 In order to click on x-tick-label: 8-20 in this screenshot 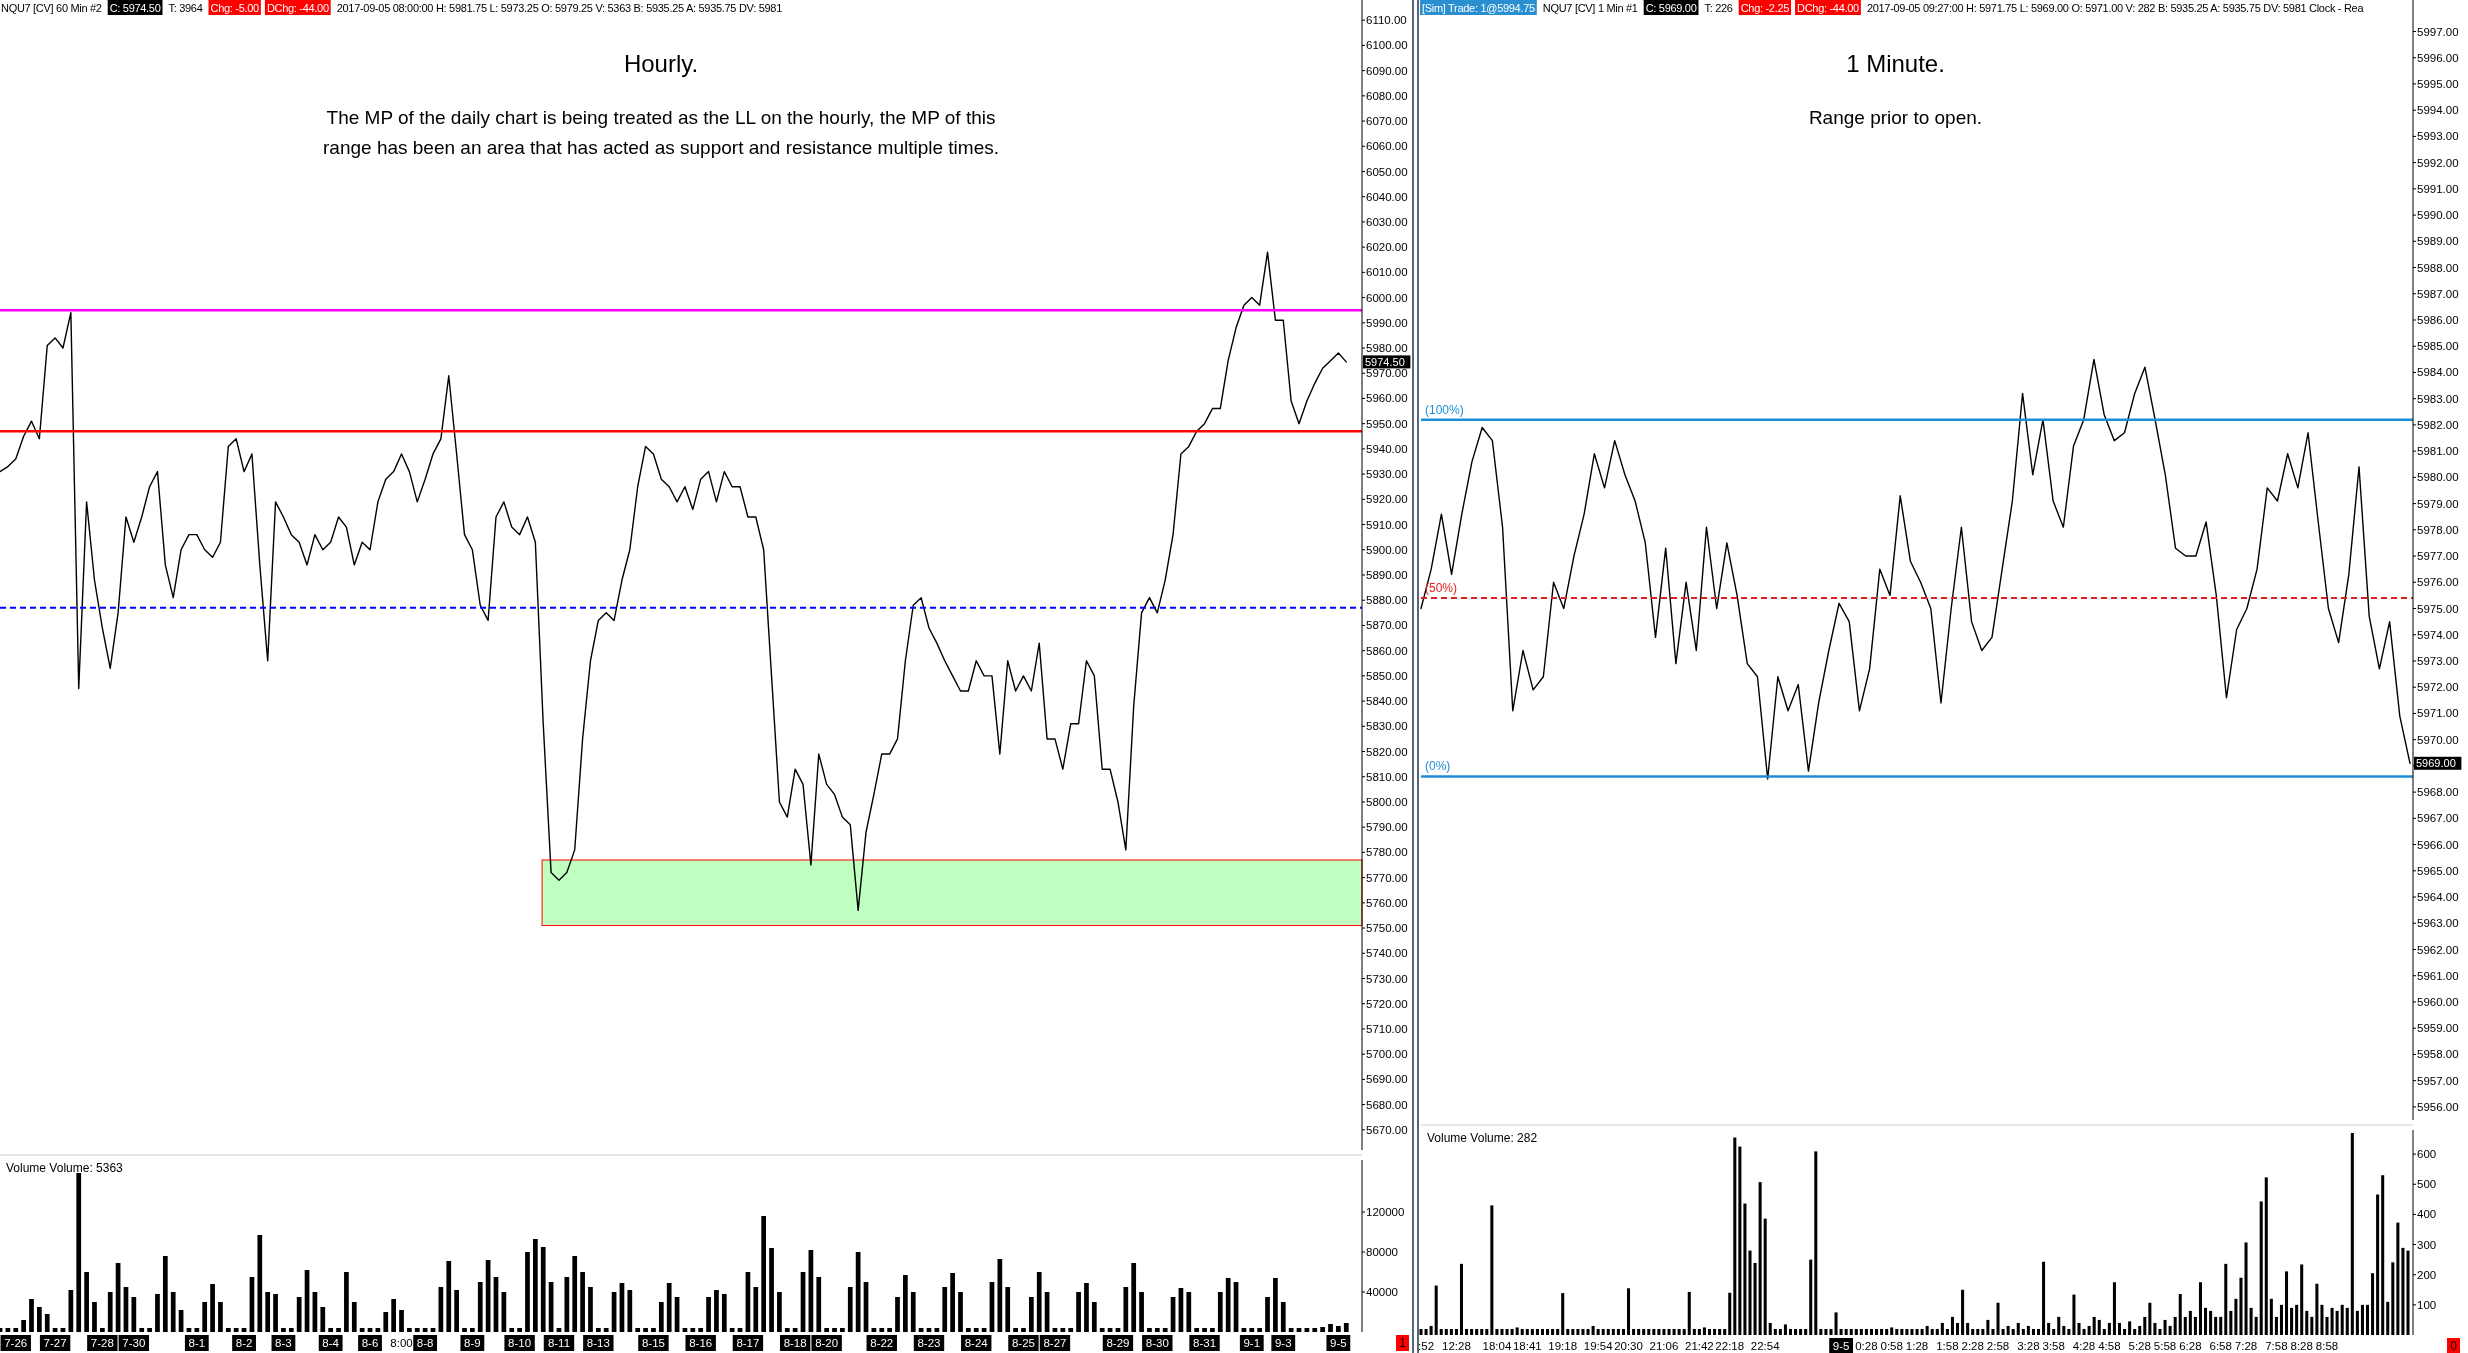, I will do `click(827, 1343)`.